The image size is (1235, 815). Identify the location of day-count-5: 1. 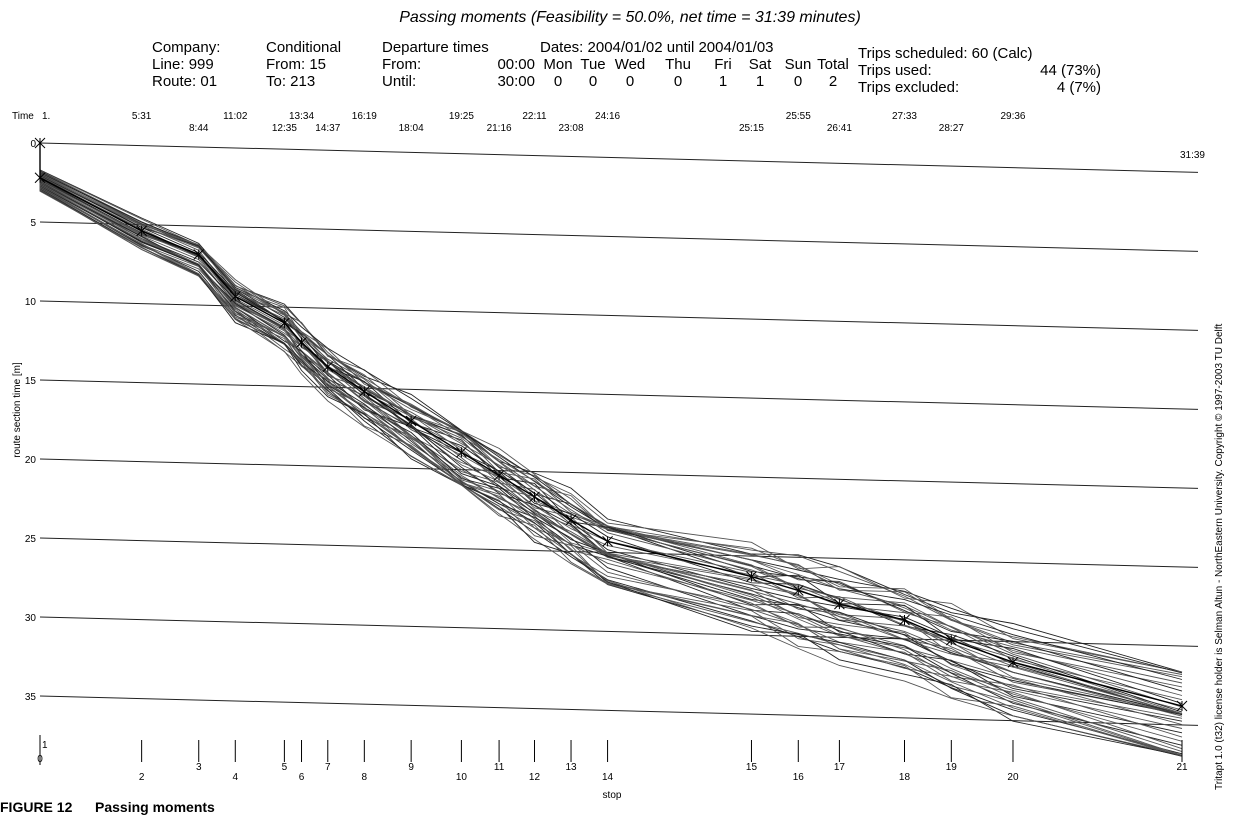
(760, 81).